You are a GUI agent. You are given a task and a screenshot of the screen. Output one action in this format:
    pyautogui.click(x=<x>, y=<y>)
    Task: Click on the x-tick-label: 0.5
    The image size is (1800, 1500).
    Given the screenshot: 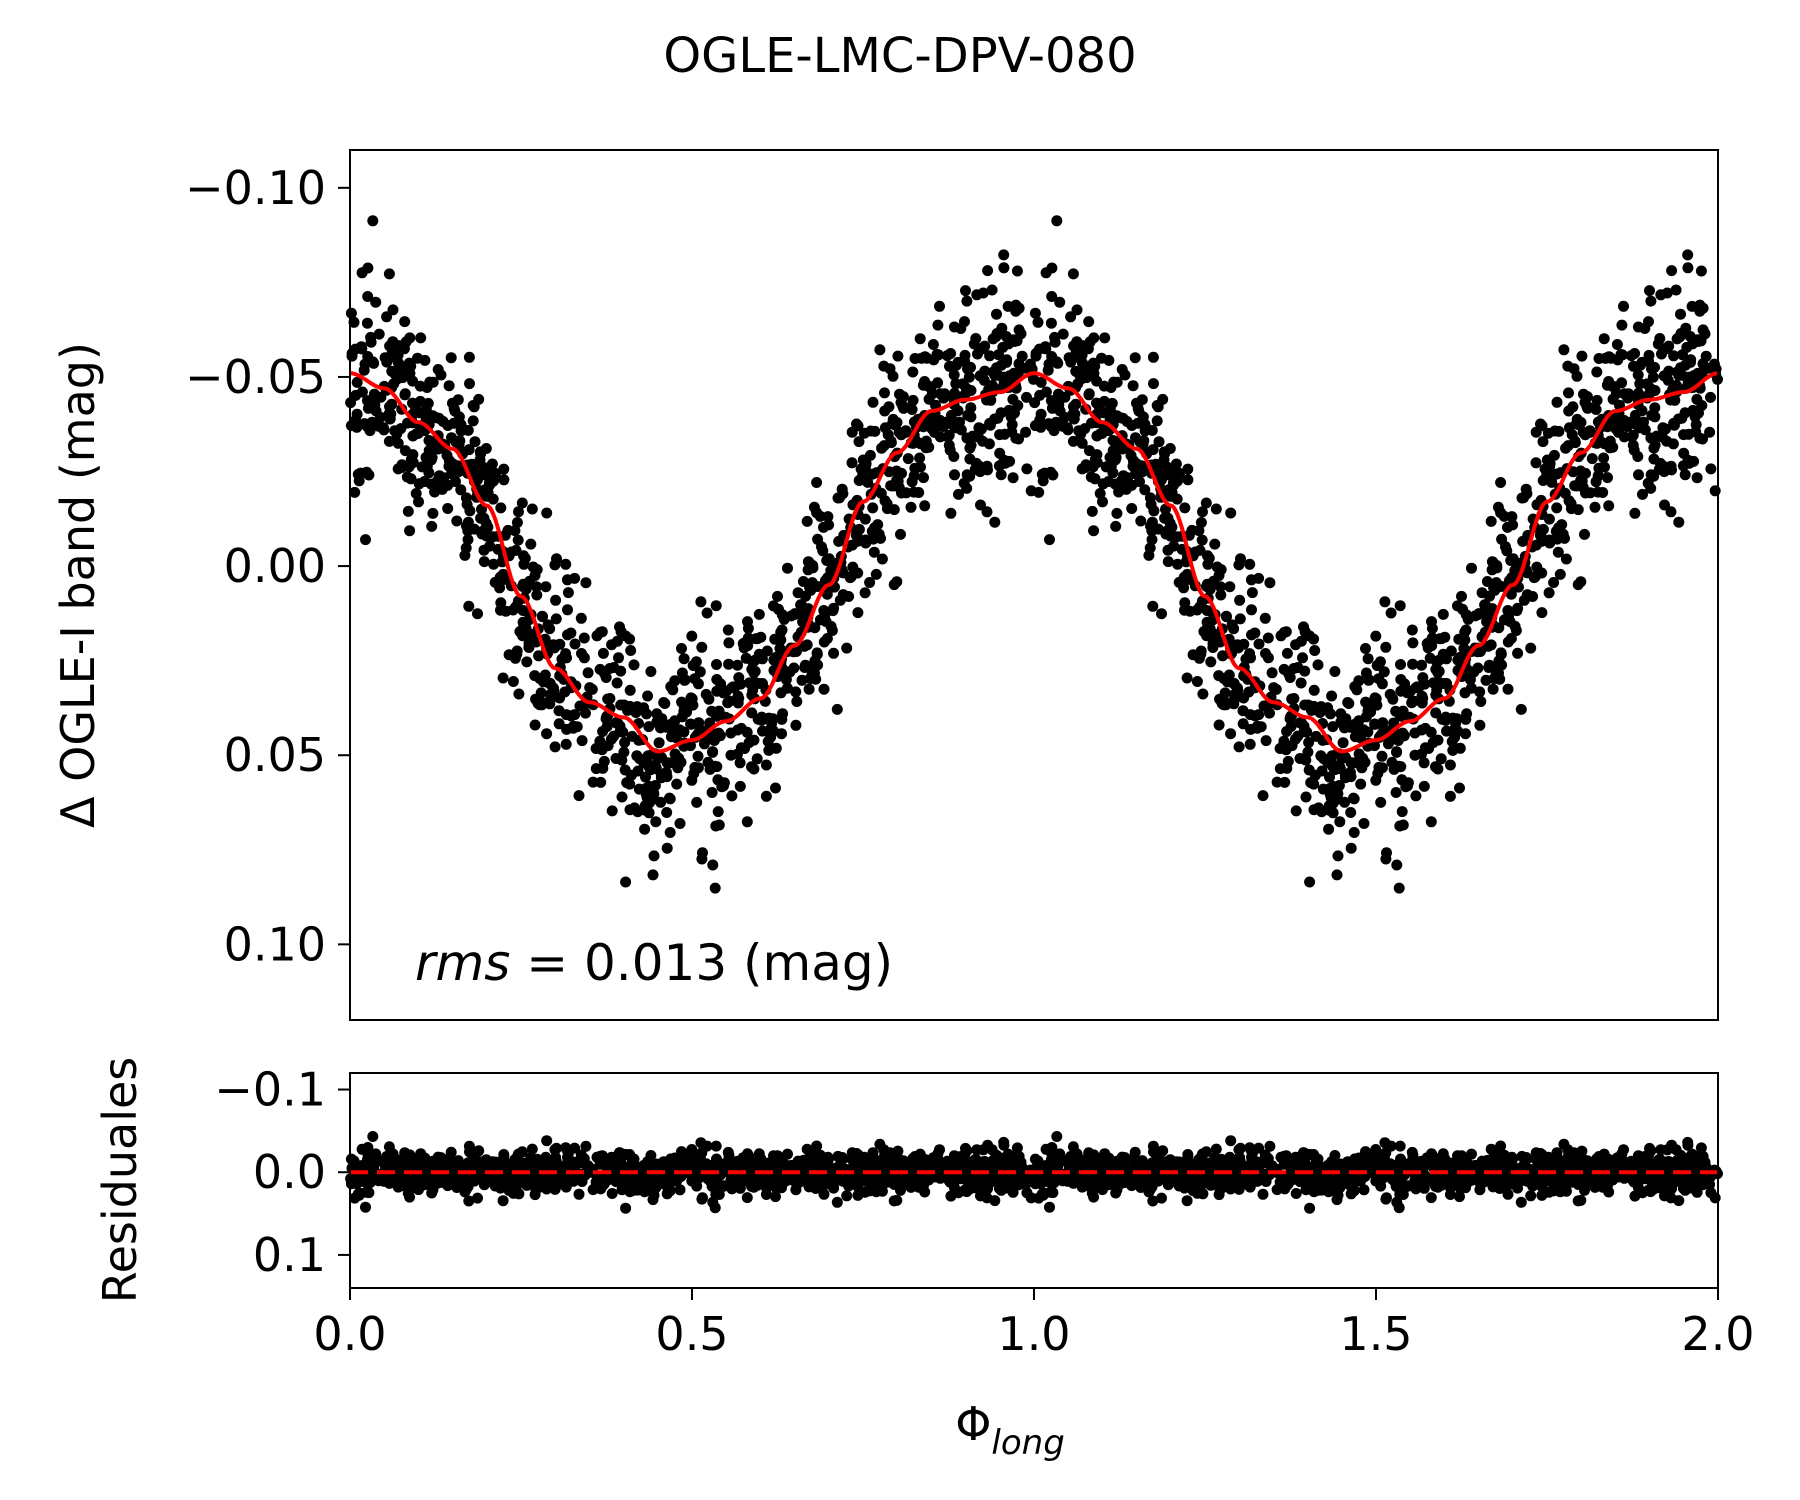 What is the action you would take?
    pyautogui.click(x=691, y=1334)
    